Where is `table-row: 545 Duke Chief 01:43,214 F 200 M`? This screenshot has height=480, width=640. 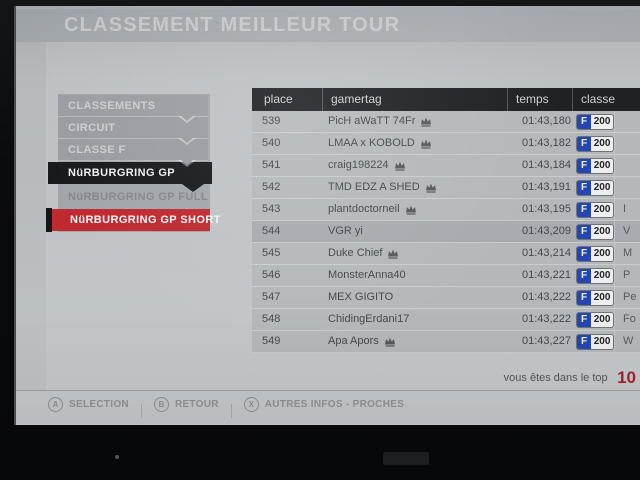
table-row: 545 Duke Chief 01:43,214 F 200 M is located at coordinates (446, 254).